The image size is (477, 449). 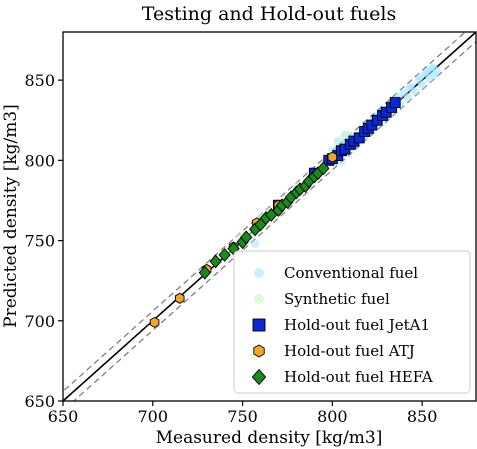 I want to click on legend-label: Hold-out fuel JetA1, so click(x=357, y=325).